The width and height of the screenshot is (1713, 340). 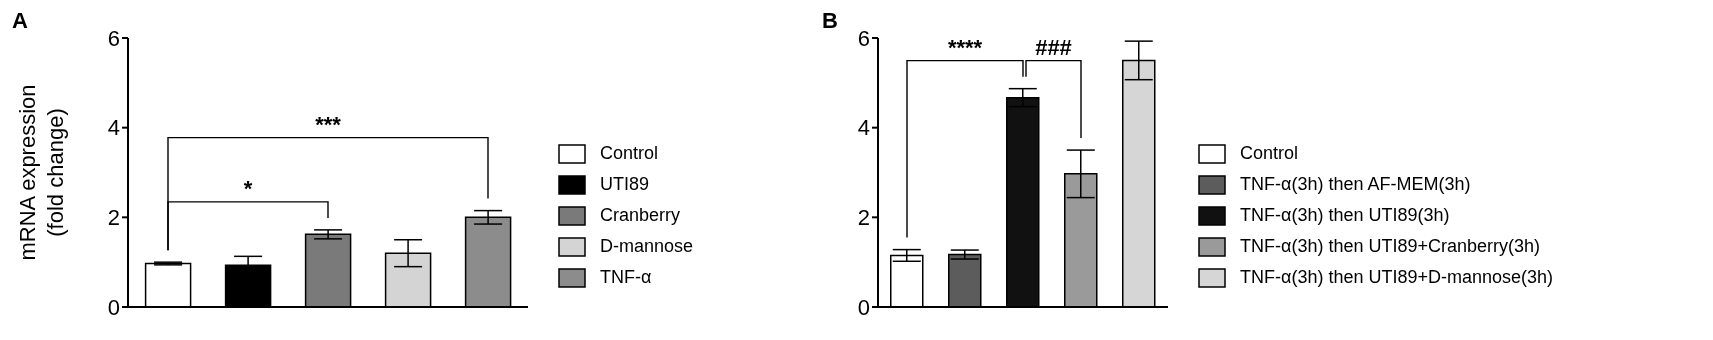 I want to click on annotation: ###, so click(x=1053, y=47).